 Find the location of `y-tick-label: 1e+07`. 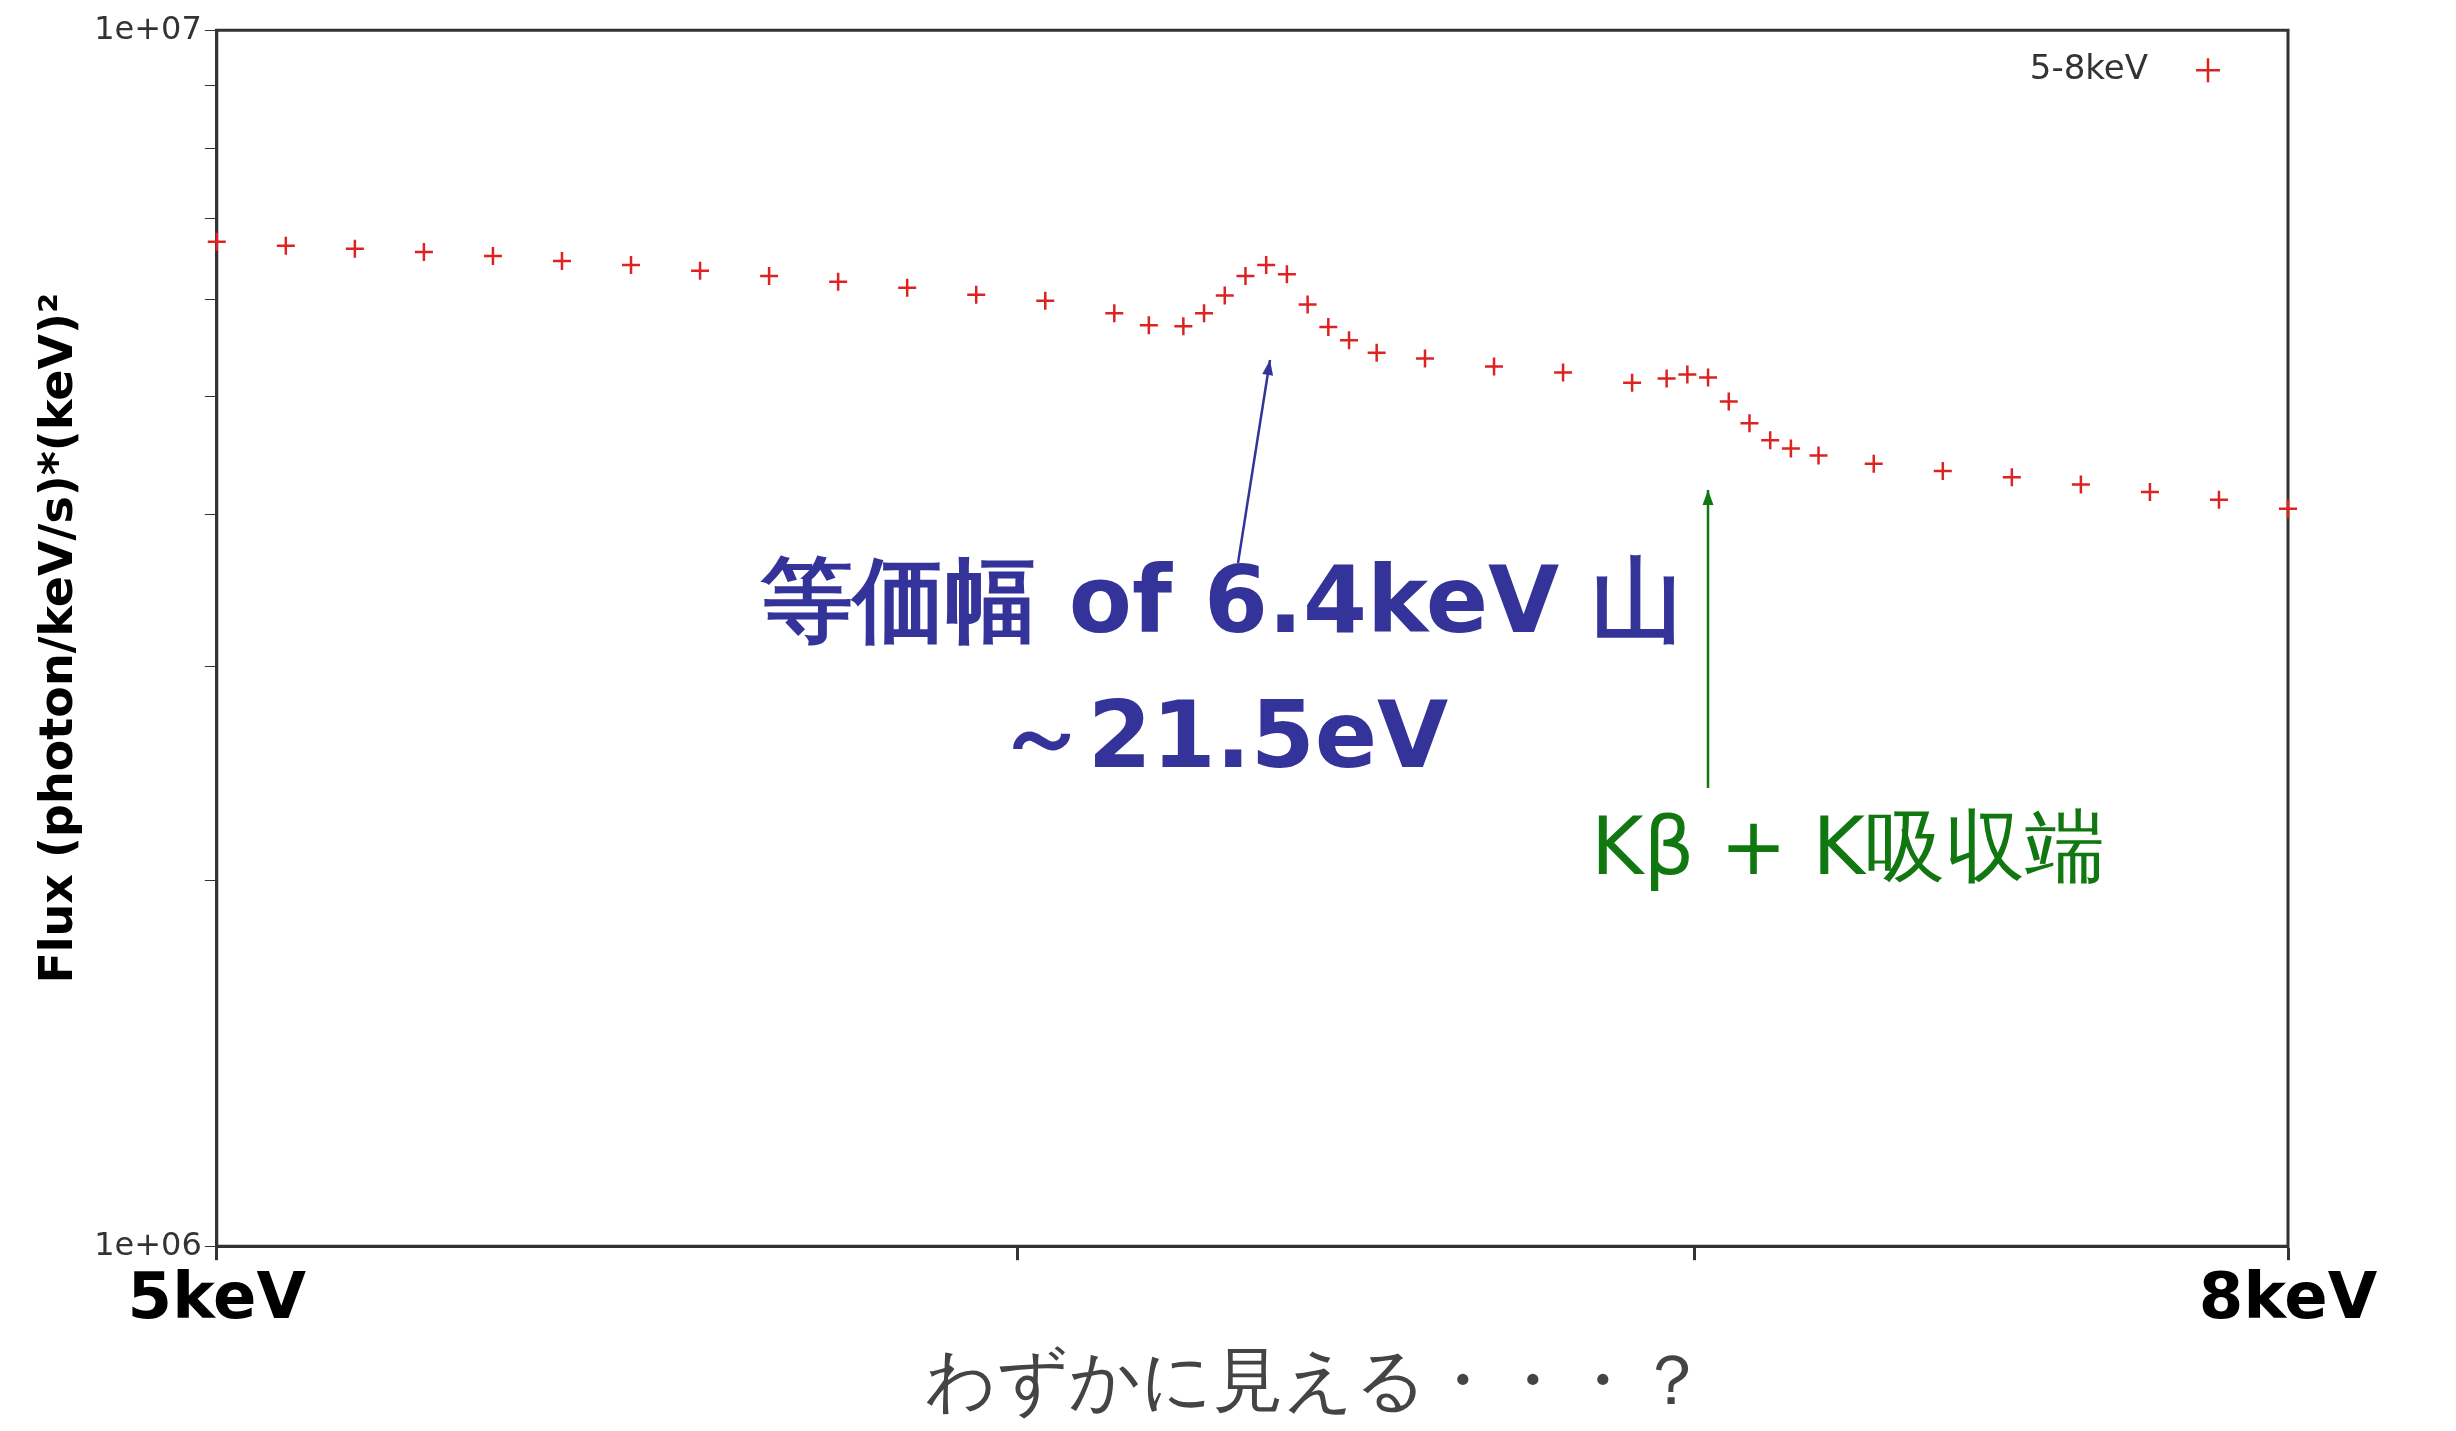

y-tick-label: 1e+07 is located at coordinates (148, 27).